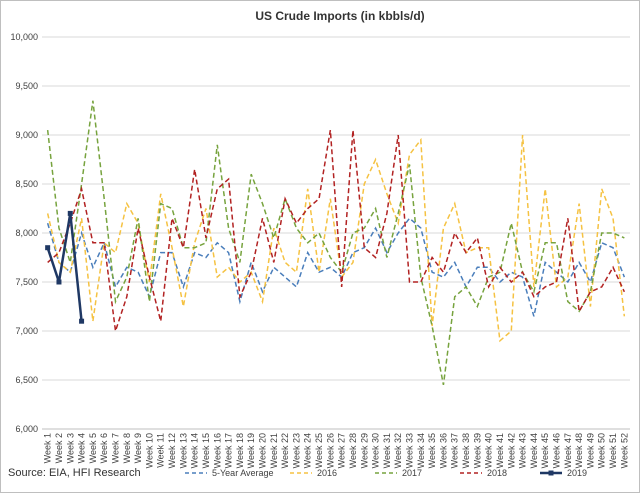 Image resolution: width=640 pixels, height=498 pixels. Describe the element at coordinates (149, 450) in the screenshot. I see `x-tick-label: Week 10` at that location.